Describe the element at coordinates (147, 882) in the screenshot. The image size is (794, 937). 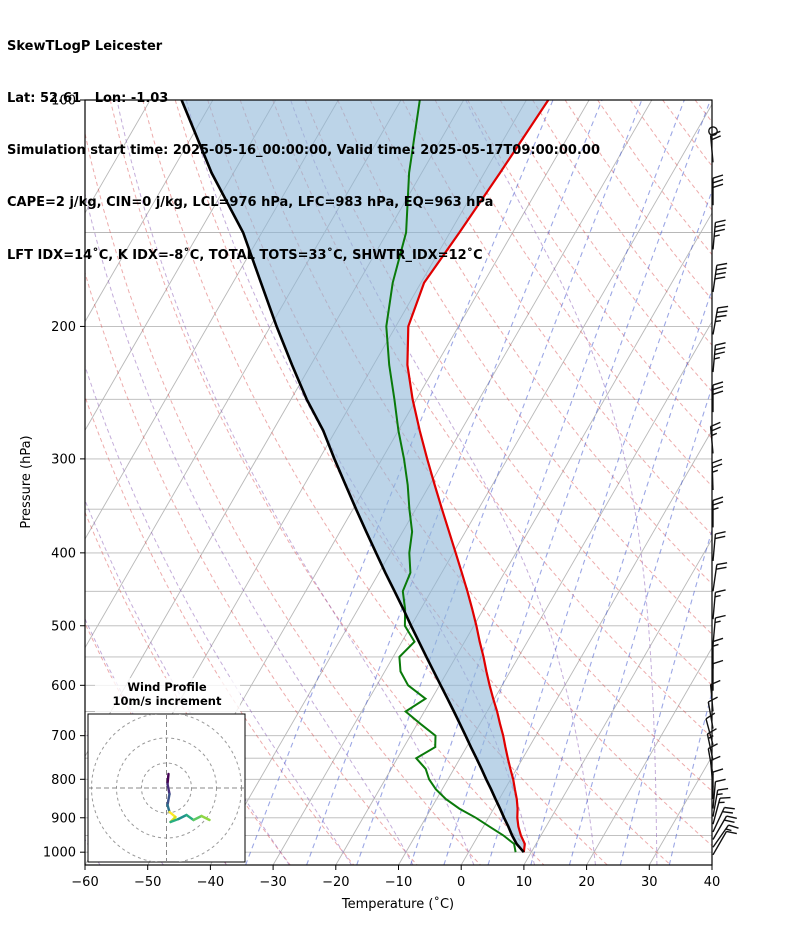
I see `x-tick-label: −50` at that location.